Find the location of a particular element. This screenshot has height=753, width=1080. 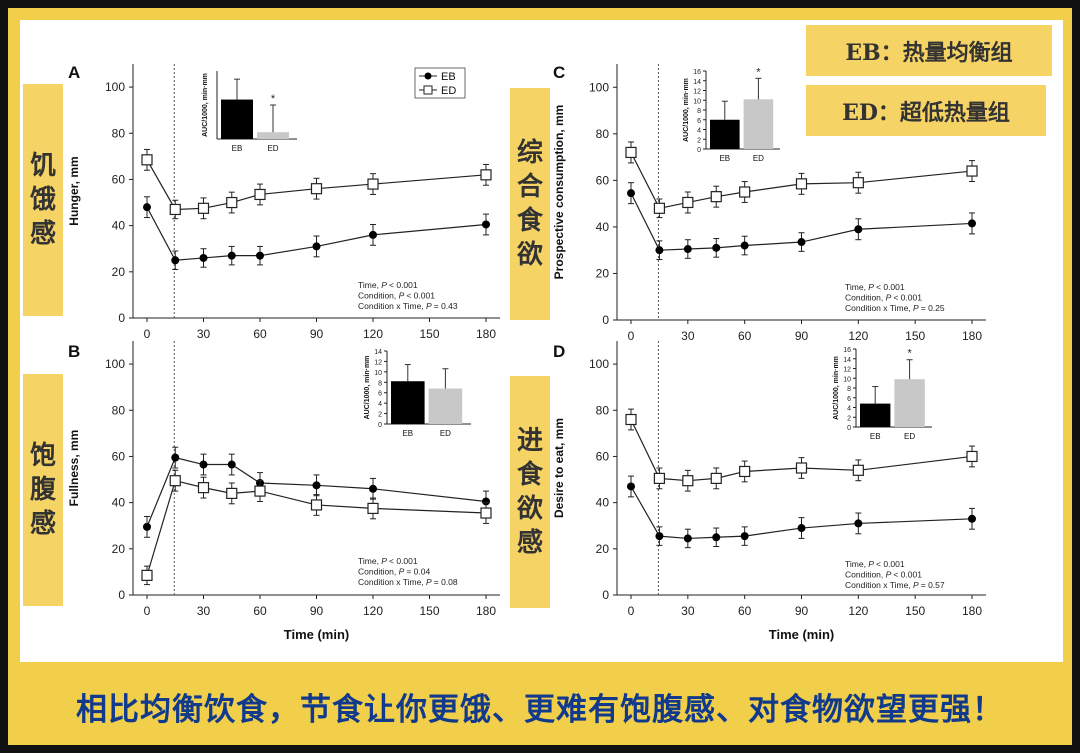

panel-d-inset-cat-label: ED is located at coordinates (909, 436).